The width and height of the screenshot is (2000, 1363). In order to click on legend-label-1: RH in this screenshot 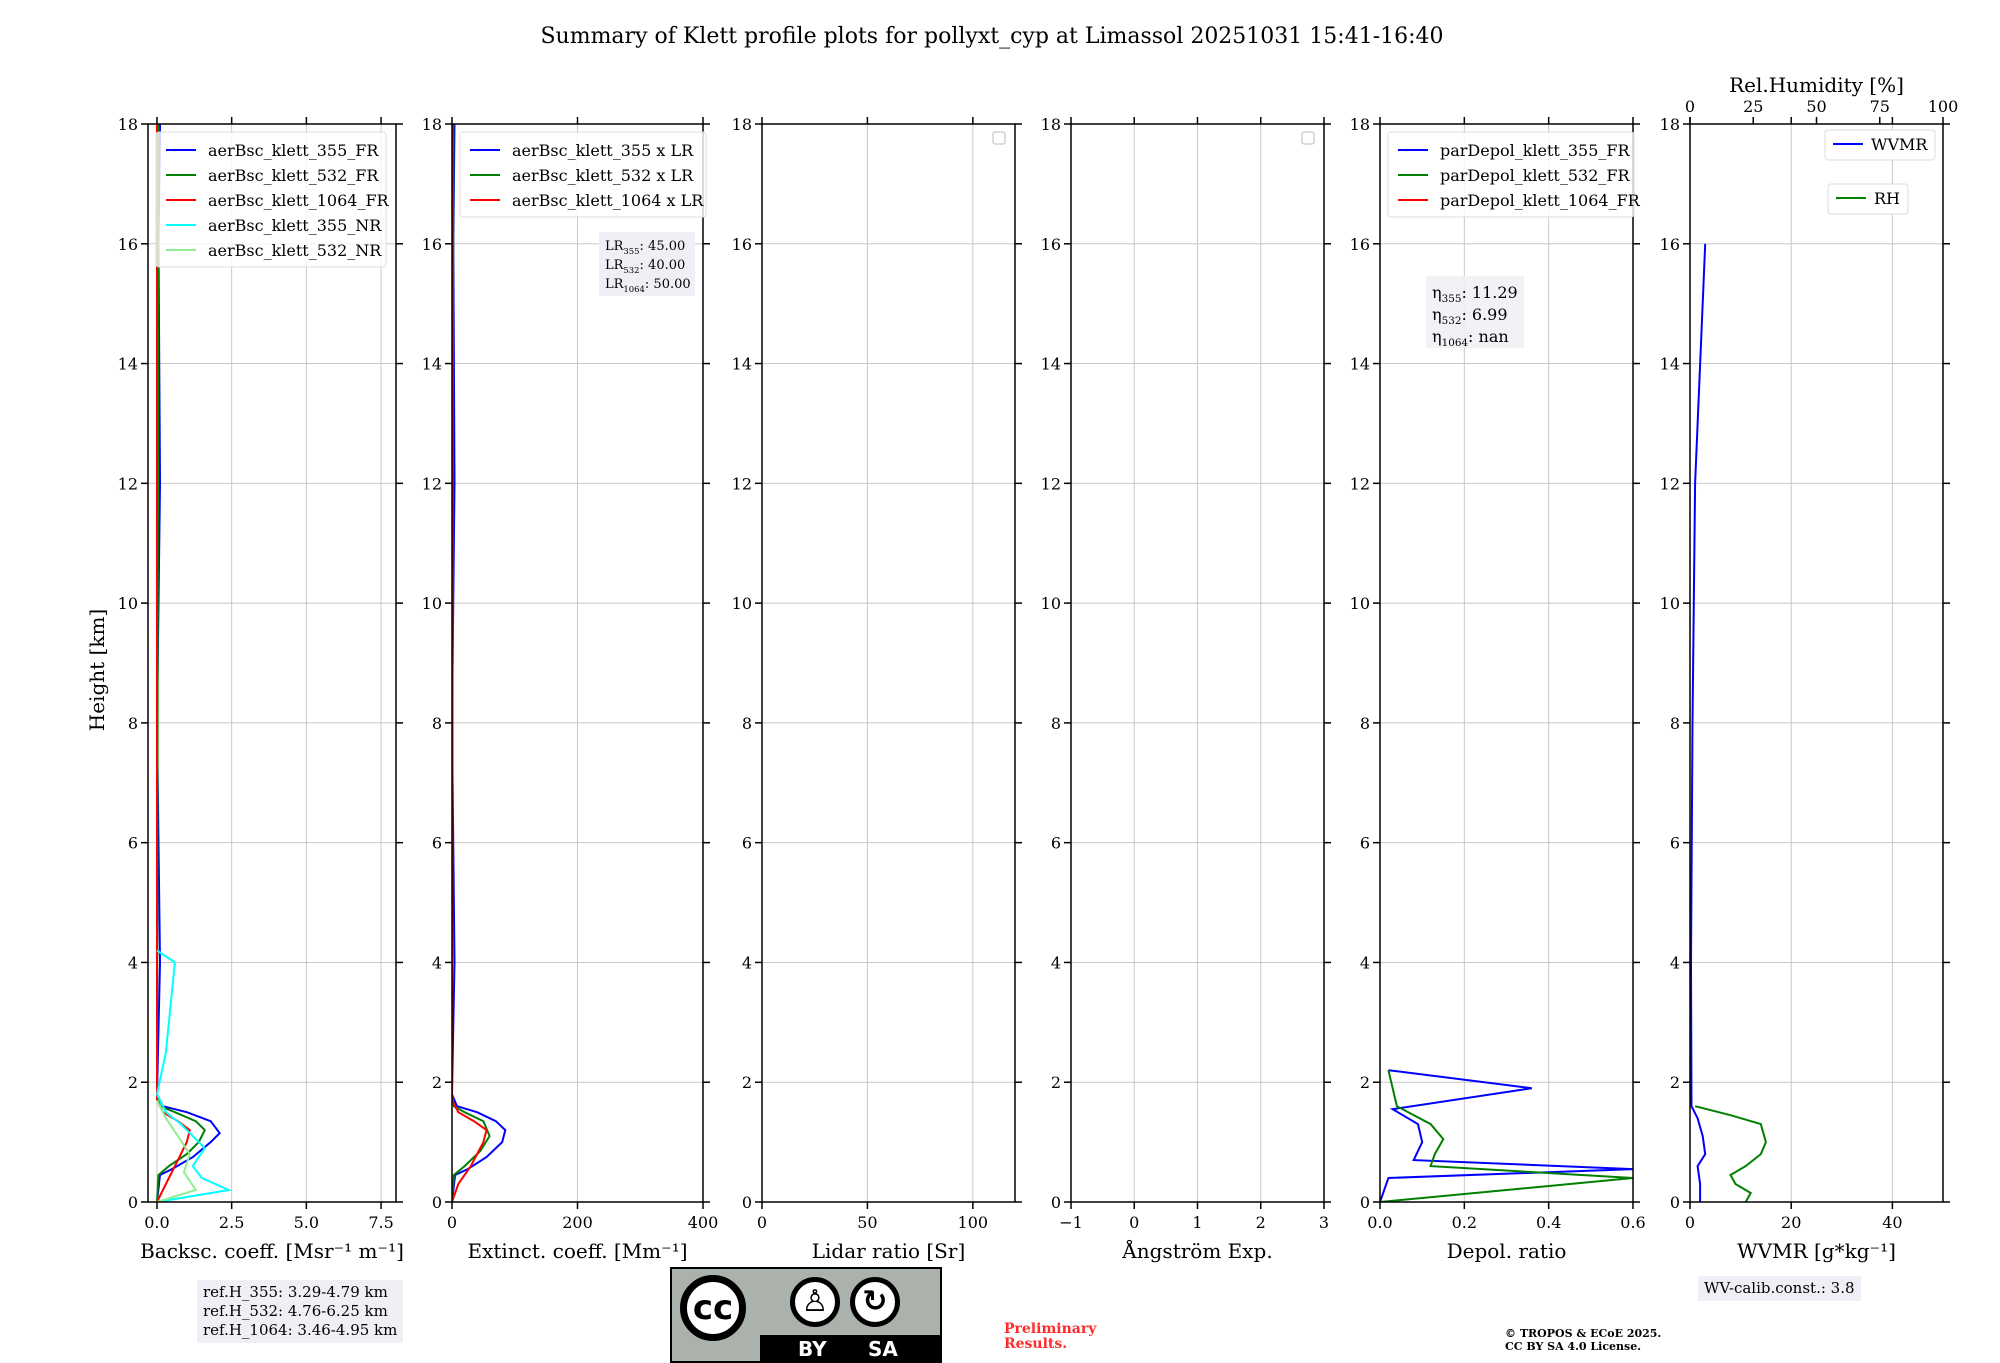, I will do `click(1887, 198)`.